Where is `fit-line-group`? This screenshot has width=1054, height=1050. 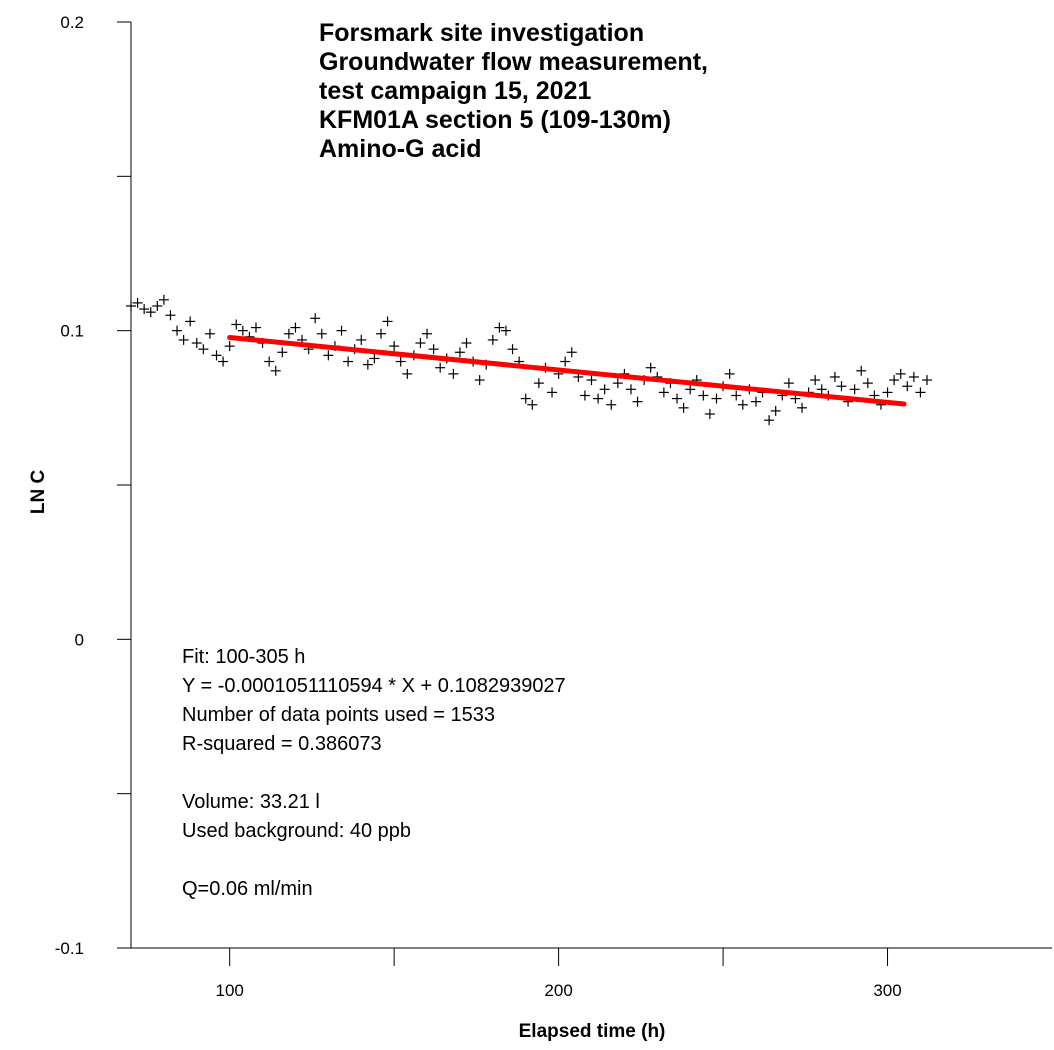
fit-line-group is located at coordinates (567, 371).